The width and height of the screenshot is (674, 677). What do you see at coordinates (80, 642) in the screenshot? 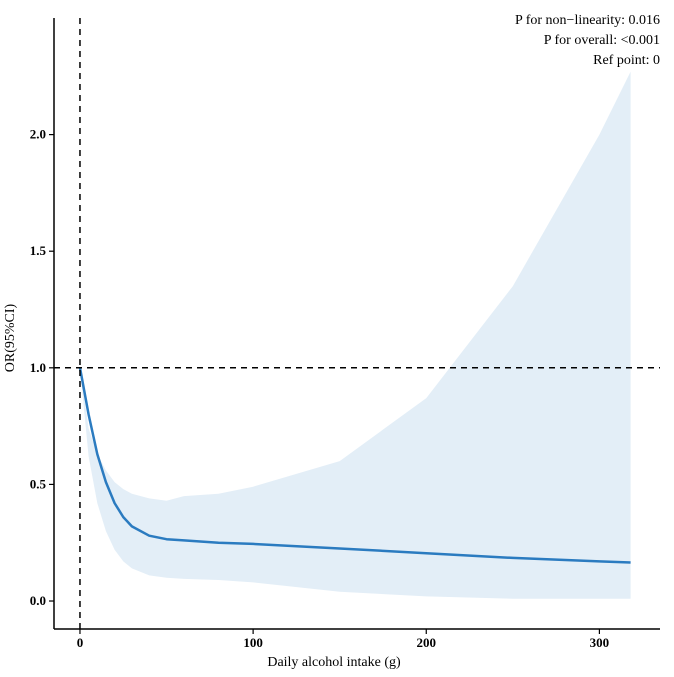
I see `x-tick-label: 0` at bounding box center [80, 642].